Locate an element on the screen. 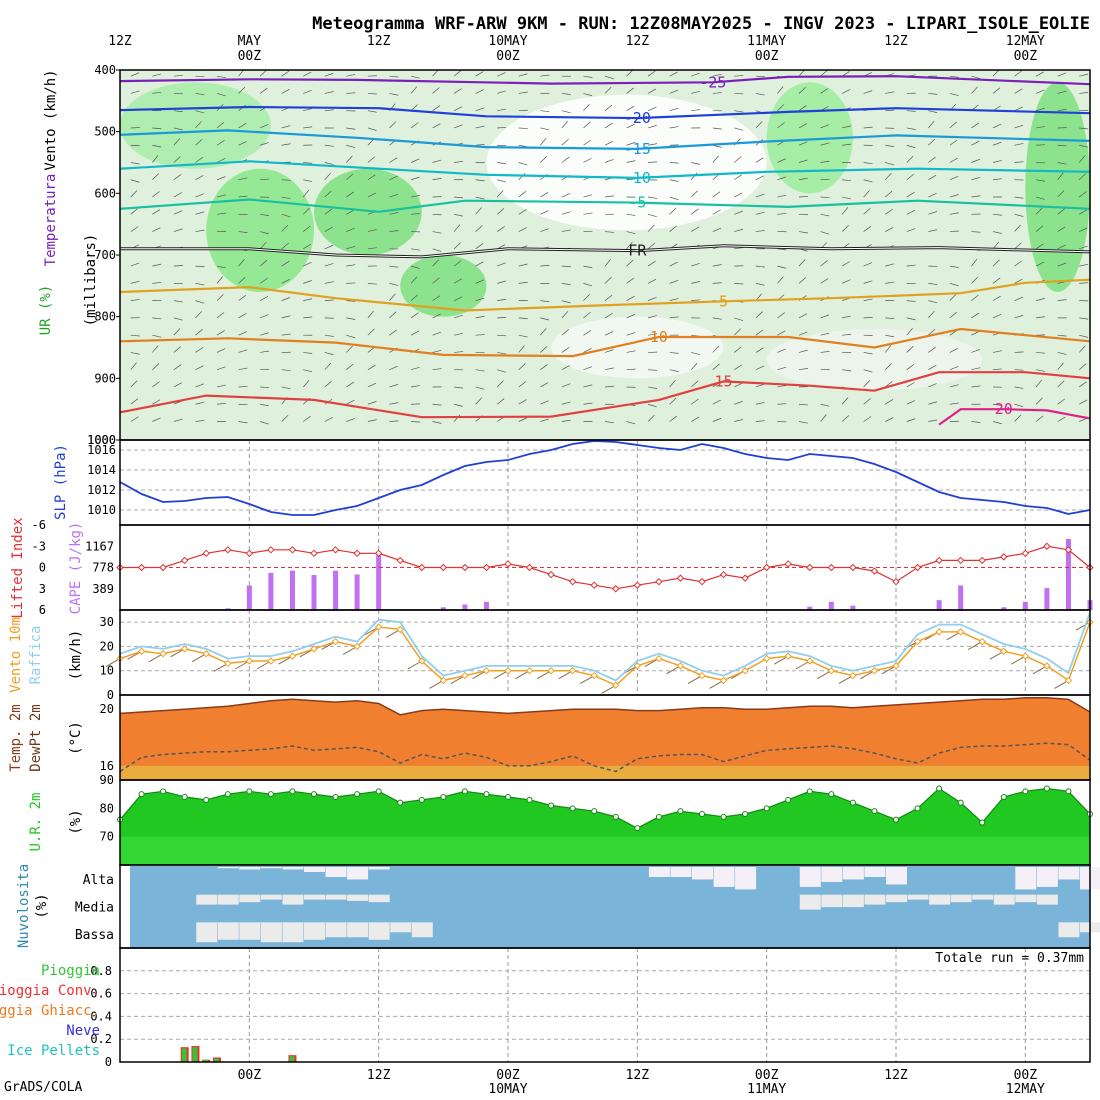  isotherm--5 is located at coordinates (605, 205).